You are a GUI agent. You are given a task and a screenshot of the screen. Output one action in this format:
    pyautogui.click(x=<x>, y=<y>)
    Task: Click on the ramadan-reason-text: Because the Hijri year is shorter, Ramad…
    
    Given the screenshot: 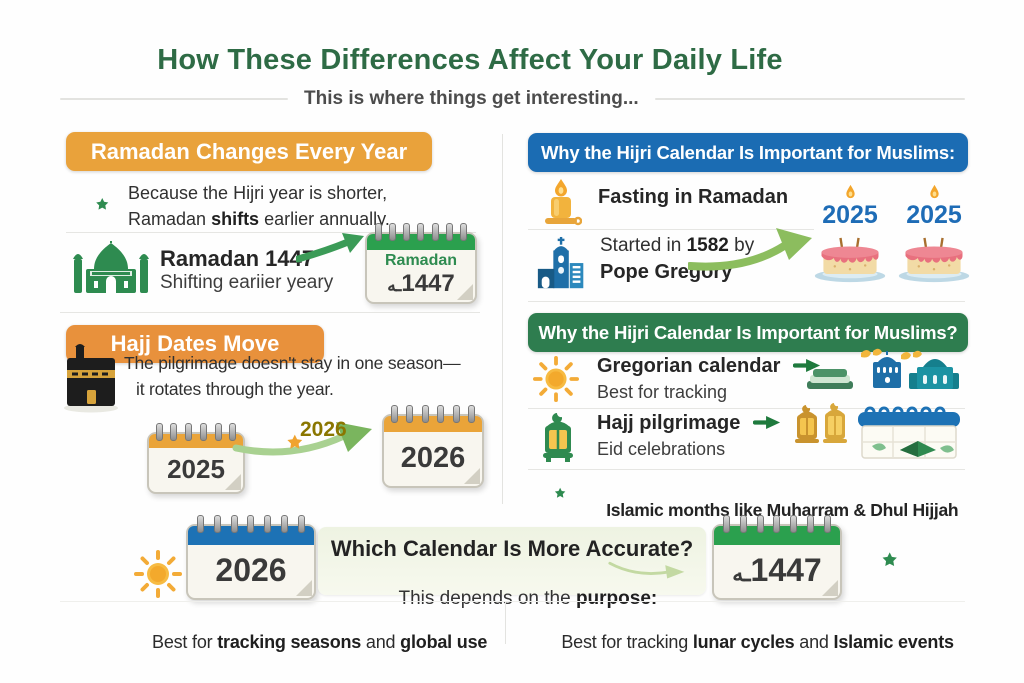 What is the action you would take?
    pyautogui.click(x=259, y=206)
    